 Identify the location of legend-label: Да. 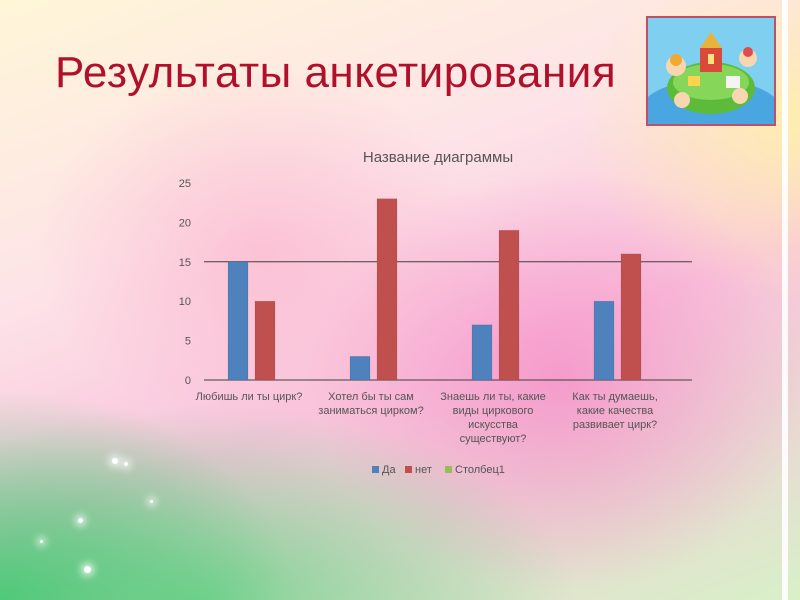
(389, 470).